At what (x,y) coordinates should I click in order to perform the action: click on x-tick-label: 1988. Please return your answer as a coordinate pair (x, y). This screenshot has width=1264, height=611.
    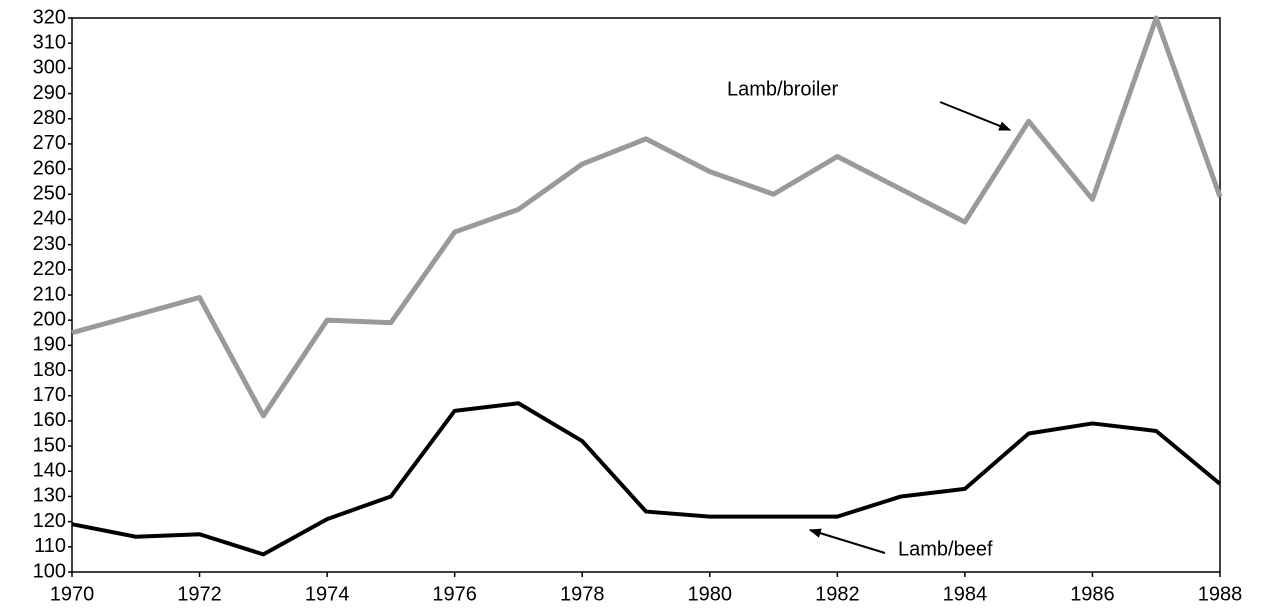
    Looking at the image, I should click on (1220, 594).